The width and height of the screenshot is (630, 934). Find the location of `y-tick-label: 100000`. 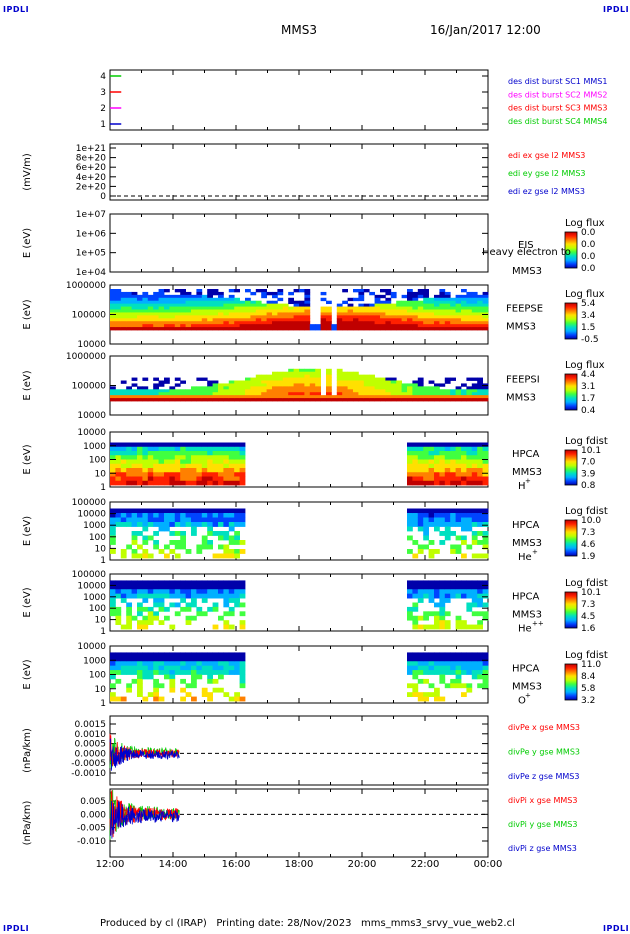

y-tick-label: 100000 is located at coordinates (89, 503).